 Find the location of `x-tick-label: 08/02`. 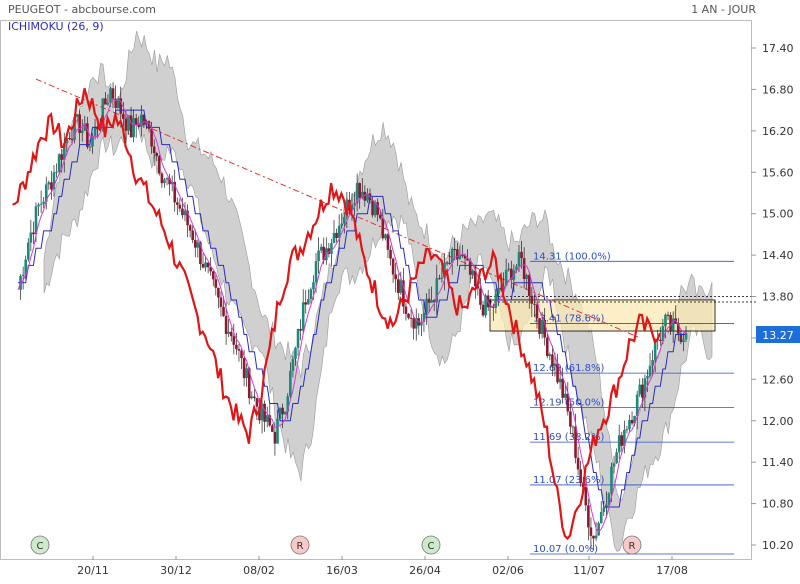

x-tick-label: 08/02 is located at coordinates (259, 570).